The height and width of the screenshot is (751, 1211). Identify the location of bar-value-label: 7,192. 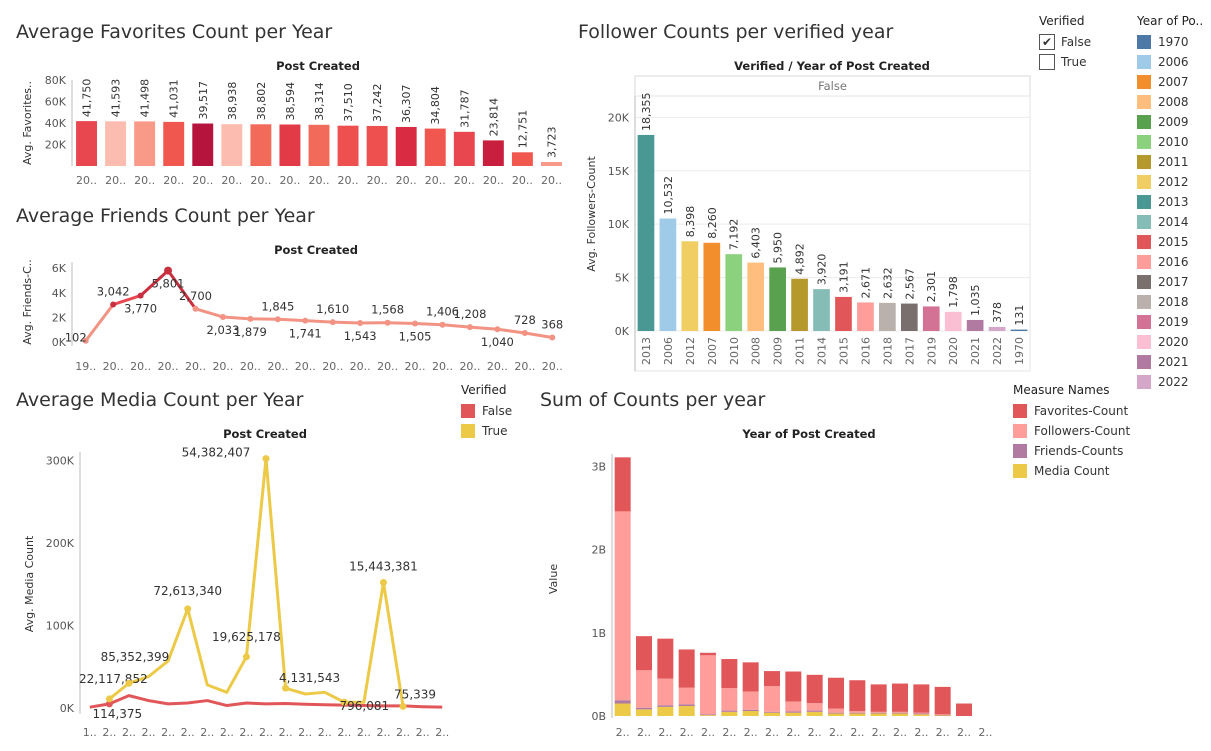
(734, 235).